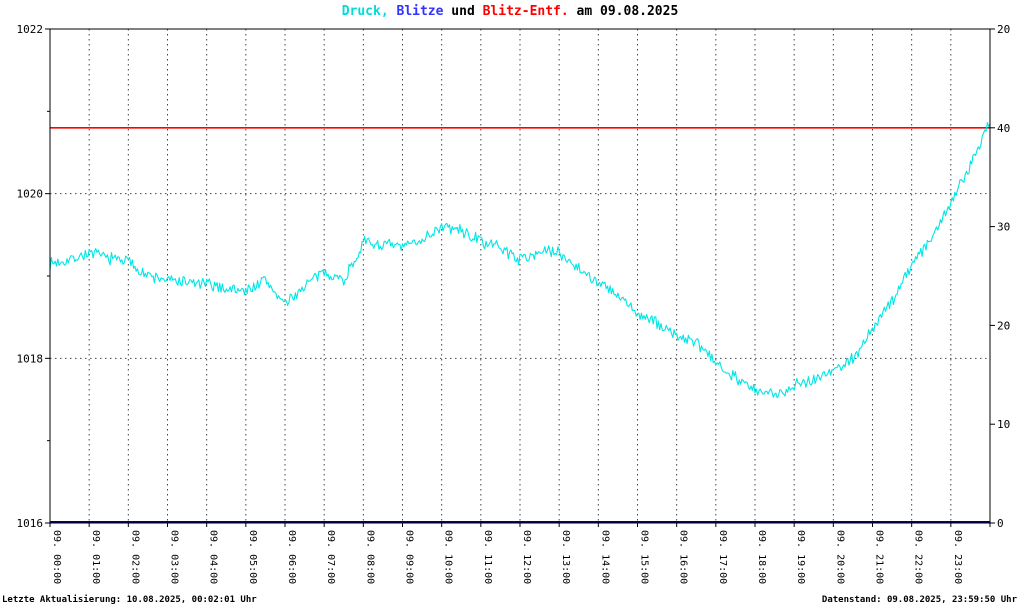 Image resolution: width=1020 pixels, height=606 pixels. I want to click on right-axis-distance-tick-label: 40, so click(1003, 128).